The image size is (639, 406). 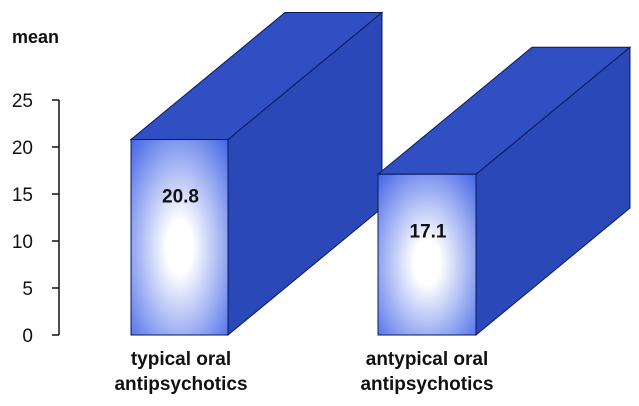 What do you see at coordinates (22, 101) in the screenshot?
I see `y-tick-label: 25` at bounding box center [22, 101].